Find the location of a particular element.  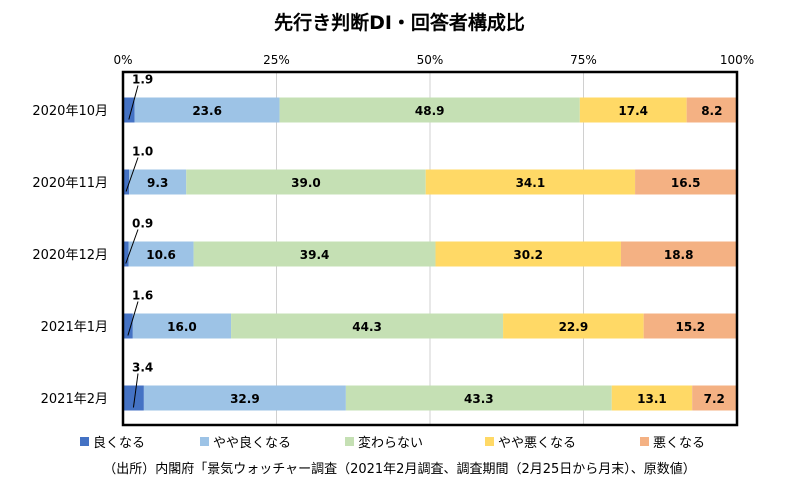

x-tick-label: 0% is located at coordinates (122, 60).